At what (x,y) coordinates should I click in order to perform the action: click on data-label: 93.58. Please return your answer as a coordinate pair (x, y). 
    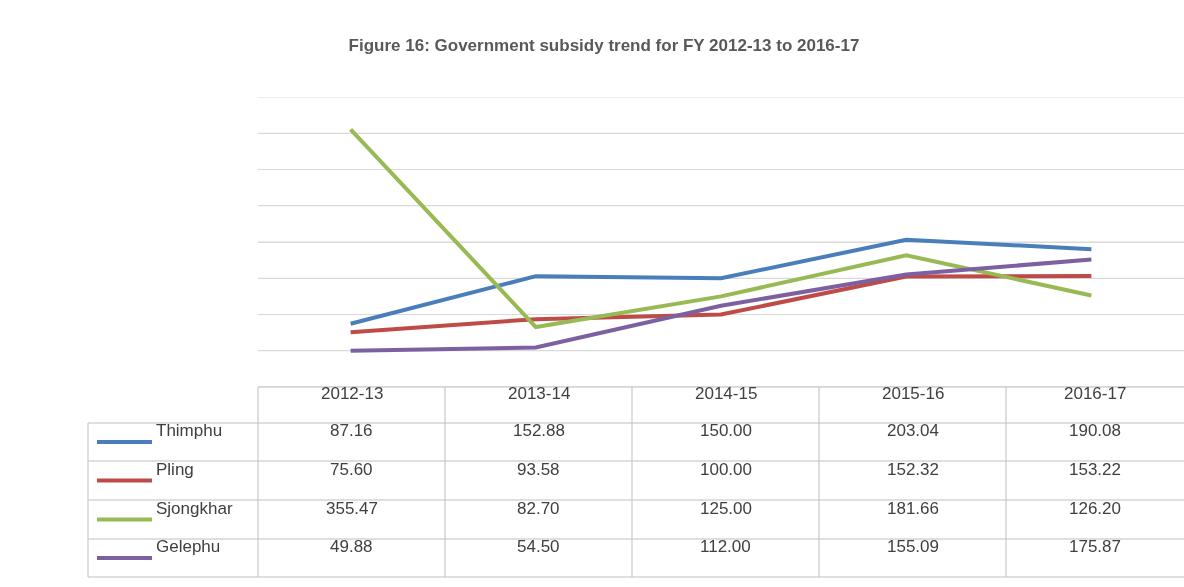
    Looking at the image, I should click on (538, 469).